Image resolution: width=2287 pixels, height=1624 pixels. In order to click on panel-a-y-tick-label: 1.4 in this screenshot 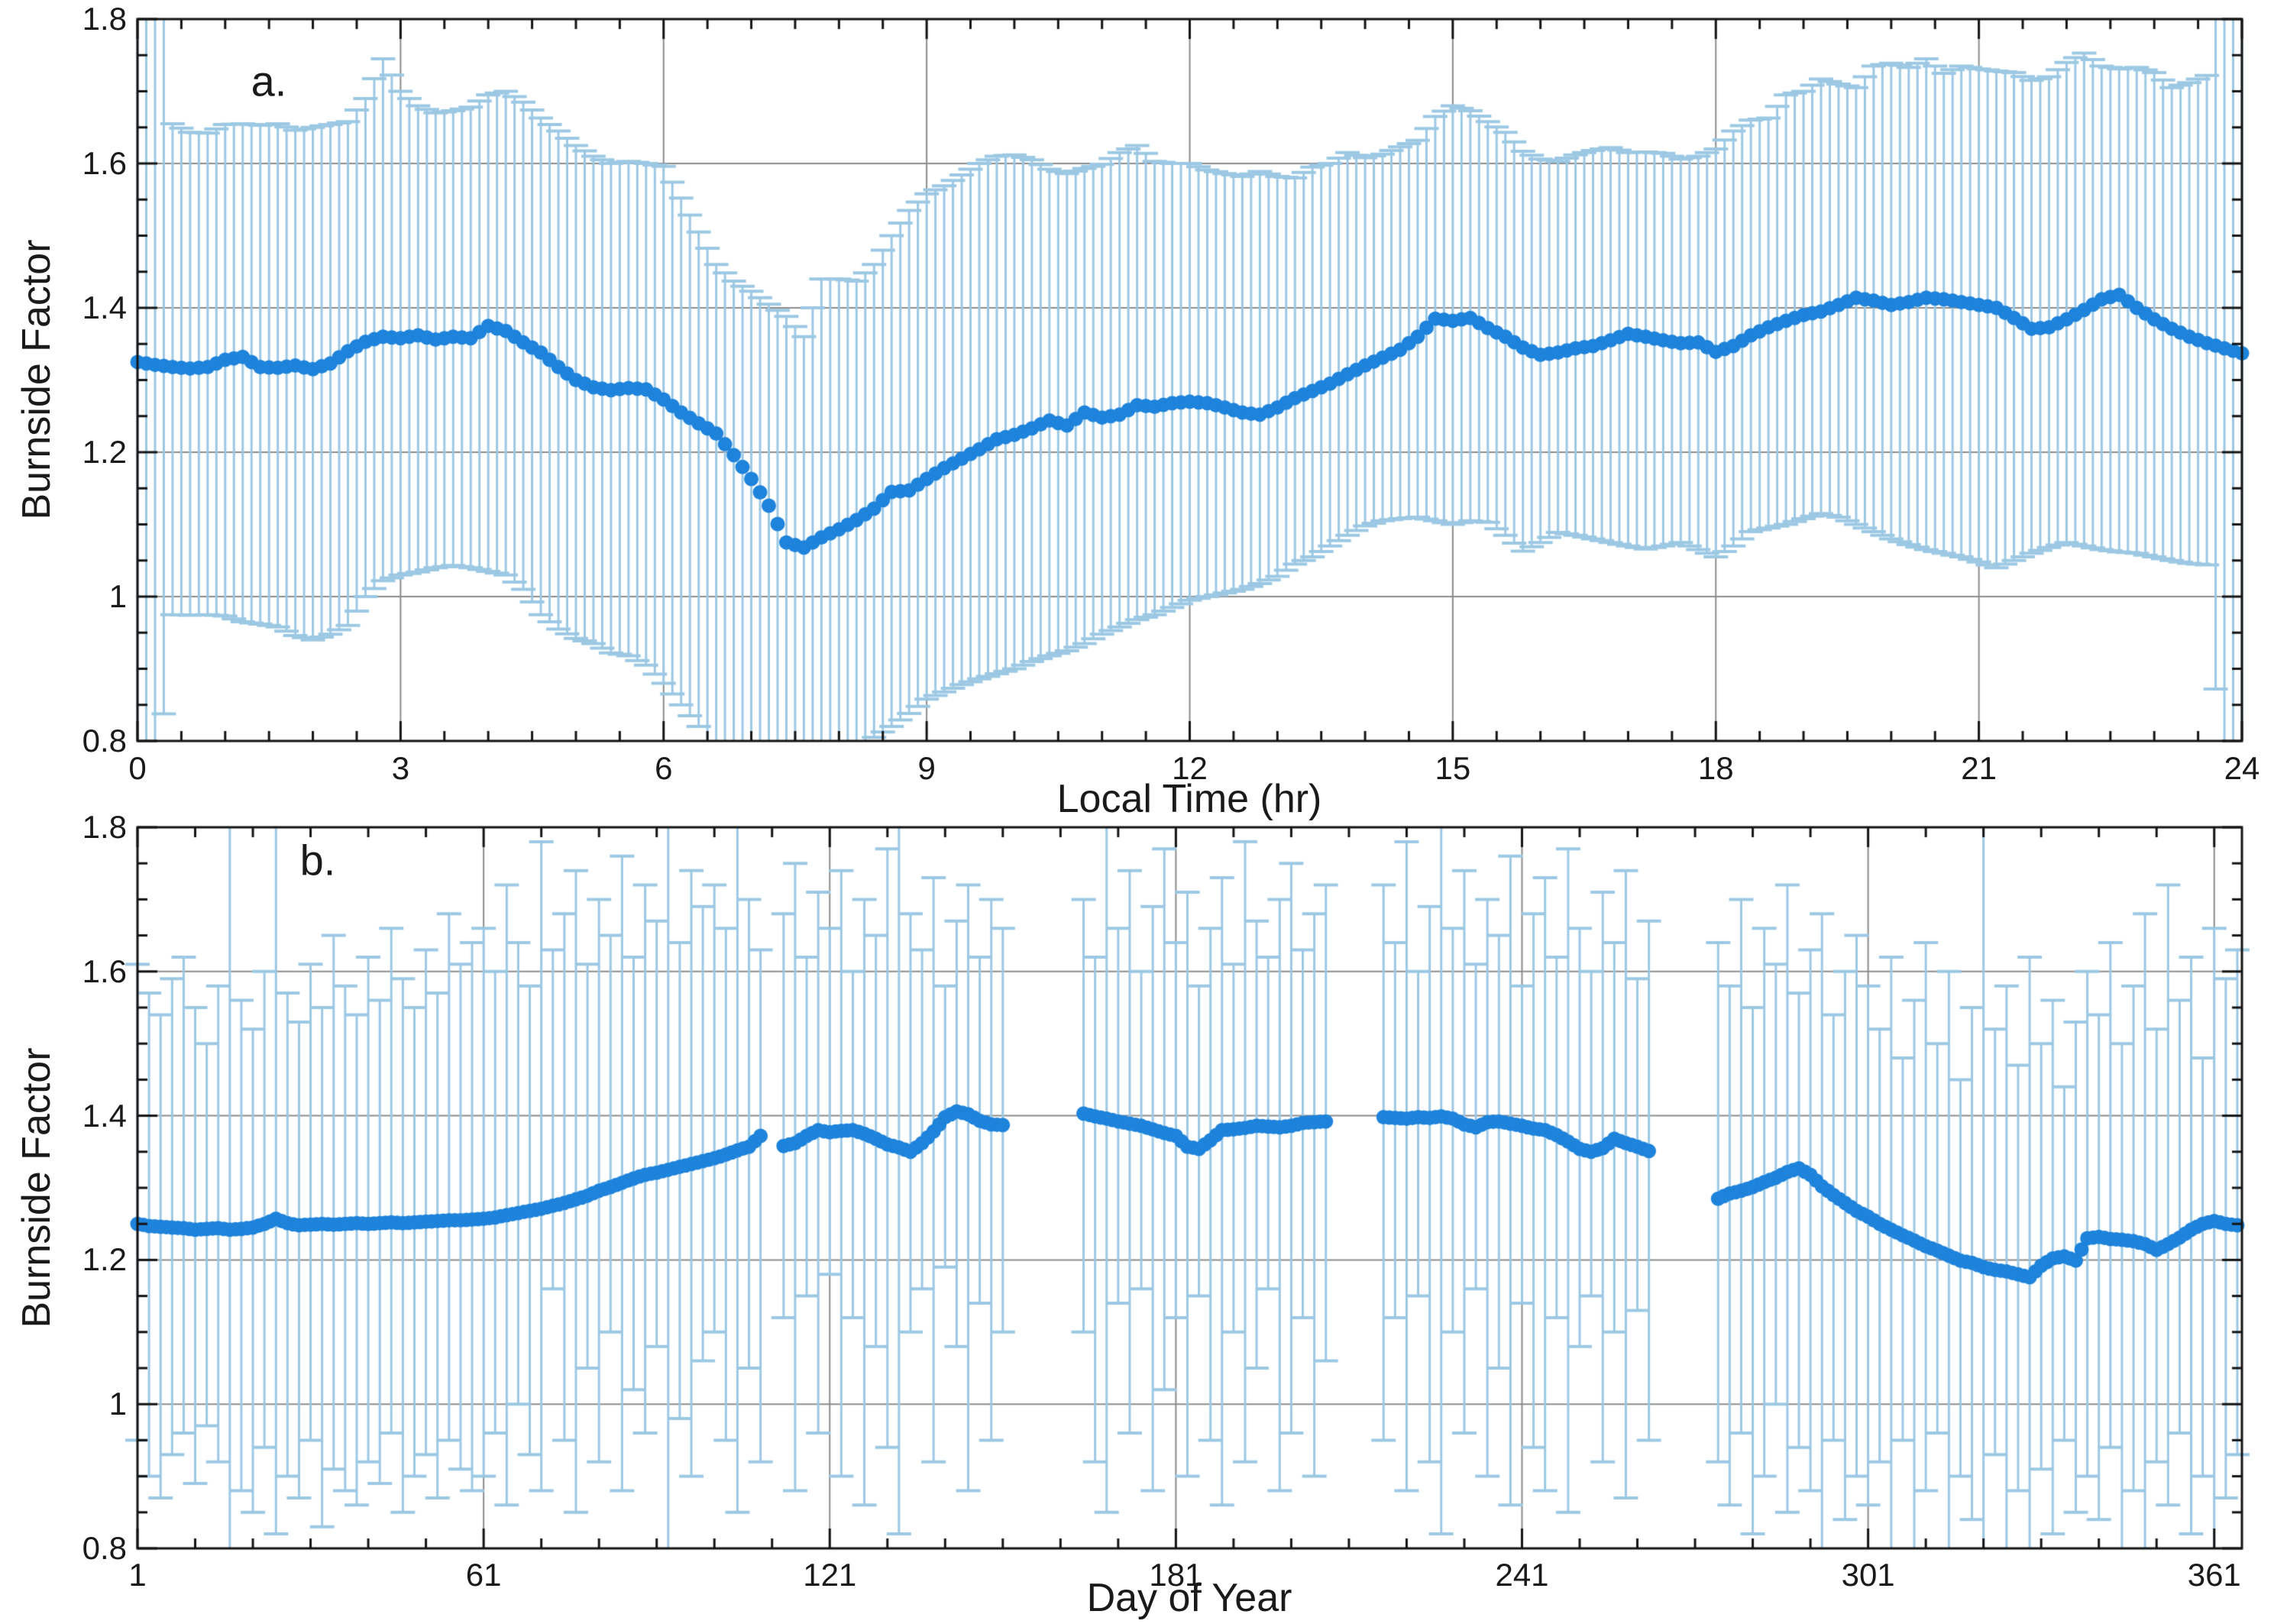, I will do `click(105, 307)`.